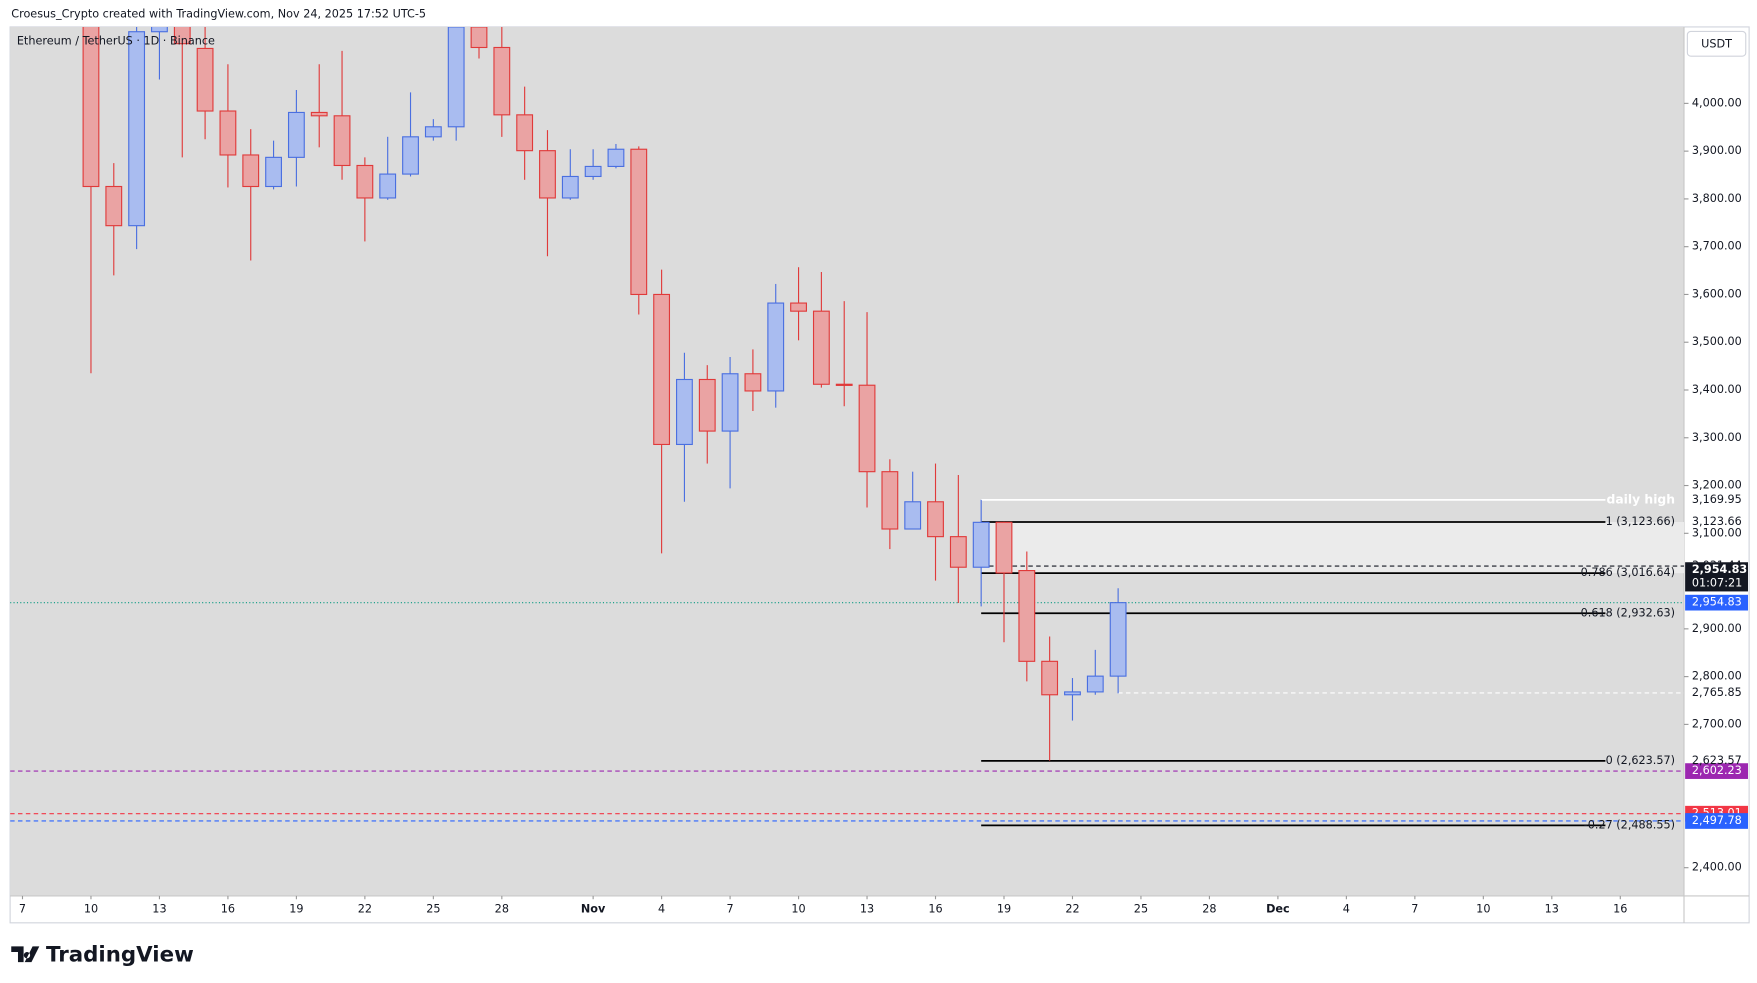 The height and width of the screenshot is (983, 1757). Describe the element at coordinates (1717, 499) in the screenshot. I see `daily-high-axis-label: 3,169.95` at that location.